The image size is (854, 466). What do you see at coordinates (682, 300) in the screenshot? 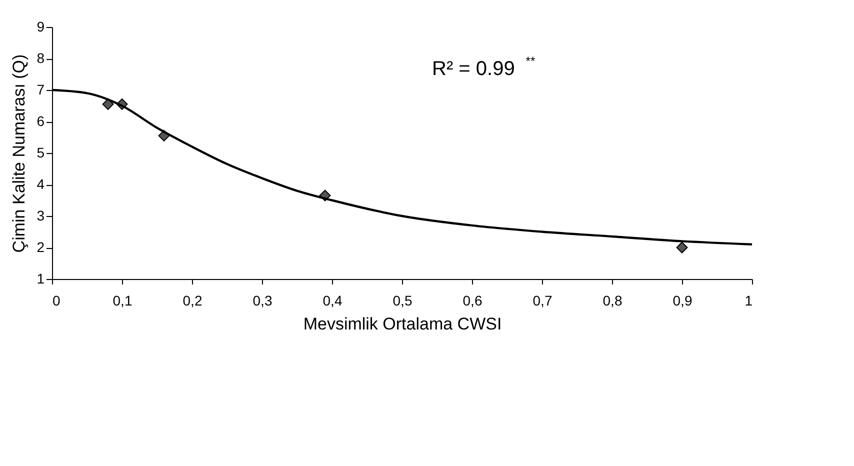
I see `x-tick-label: 0,9` at bounding box center [682, 300].